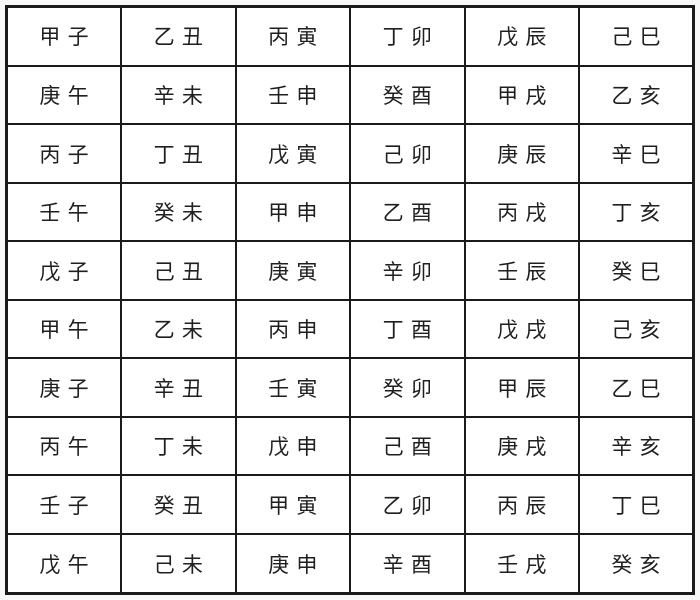 The height and width of the screenshot is (600, 700). Describe the element at coordinates (636, 387) in the screenshot. I see `jiazi-cell: 乙巳` at that location.